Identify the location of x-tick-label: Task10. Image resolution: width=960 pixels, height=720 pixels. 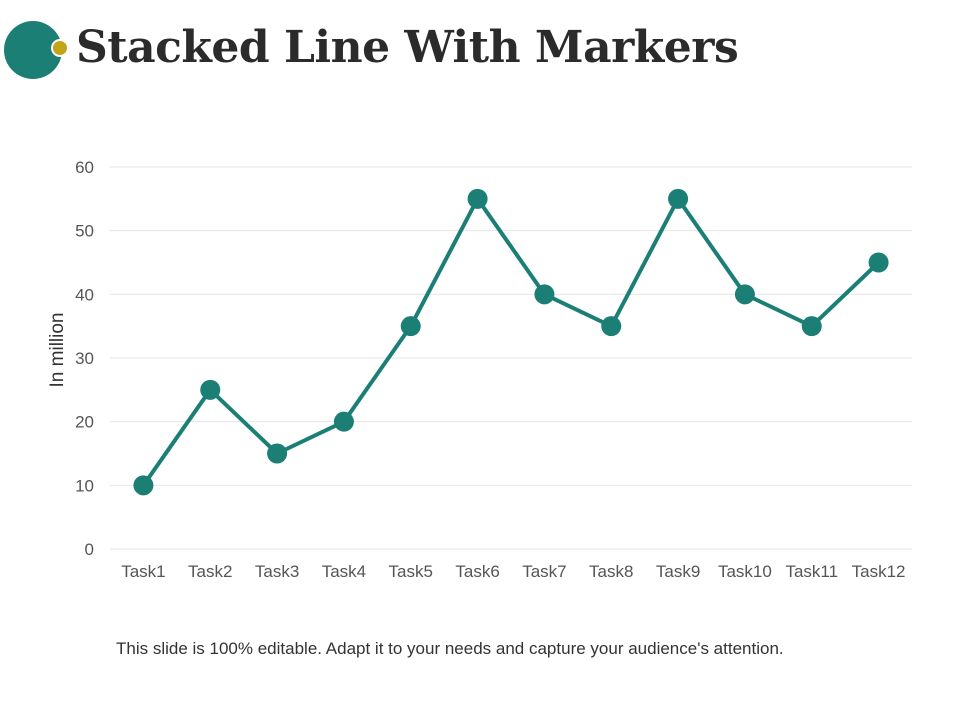
(745, 571).